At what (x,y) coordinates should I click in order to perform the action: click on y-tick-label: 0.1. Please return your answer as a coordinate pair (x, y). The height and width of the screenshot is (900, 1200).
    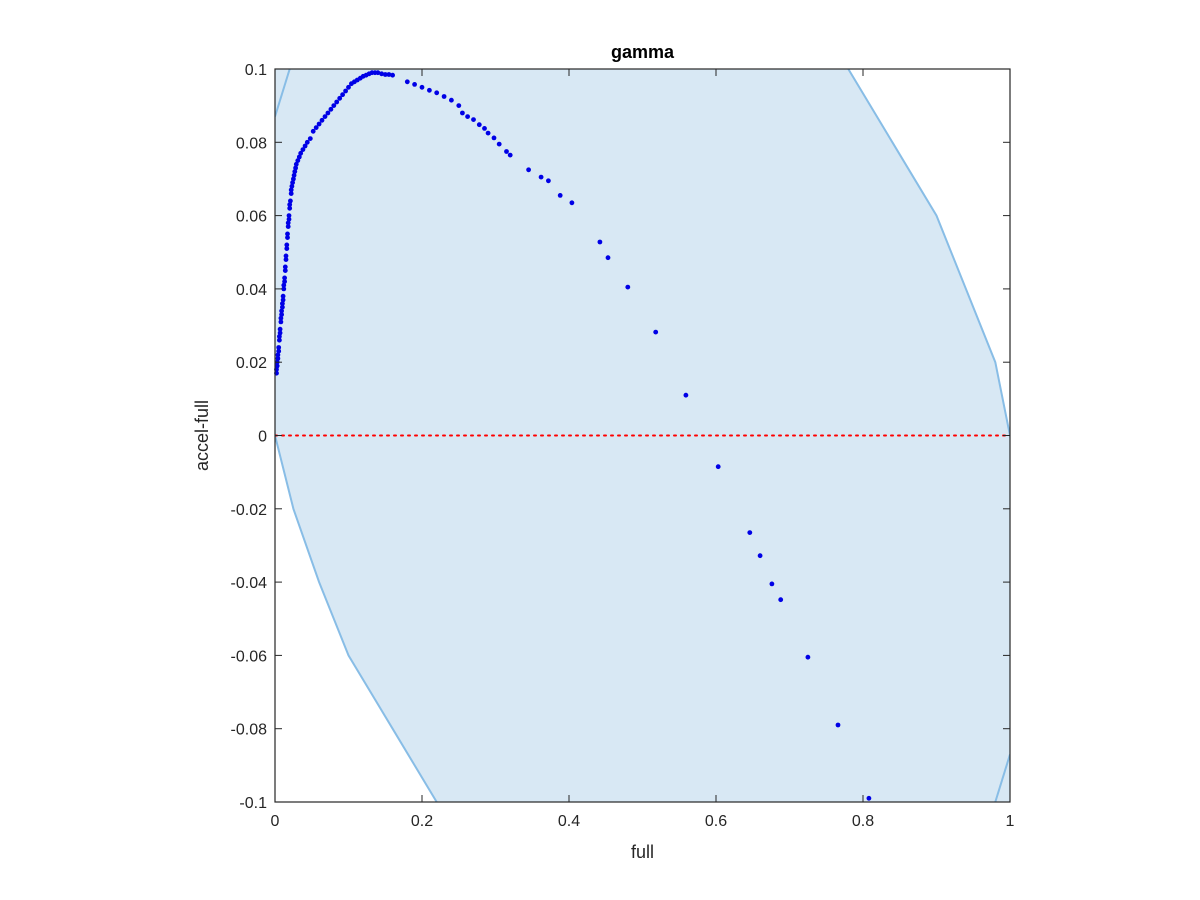
    Looking at the image, I should click on (256, 70).